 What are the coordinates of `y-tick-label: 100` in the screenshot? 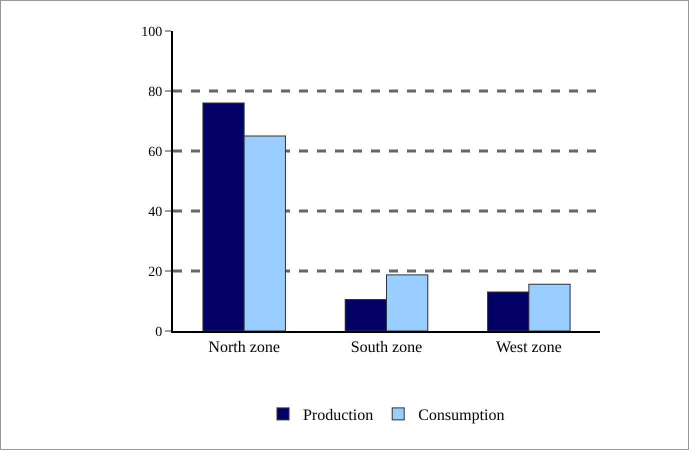 It's located at (151, 32).